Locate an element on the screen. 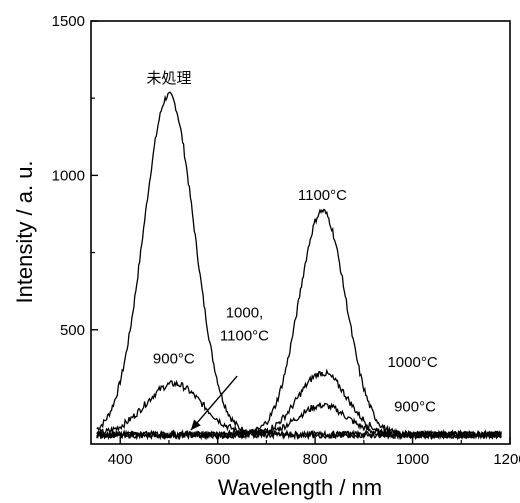 This screenshot has width=520, height=503. x-tick-label: 400 is located at coordinates (120, 459).